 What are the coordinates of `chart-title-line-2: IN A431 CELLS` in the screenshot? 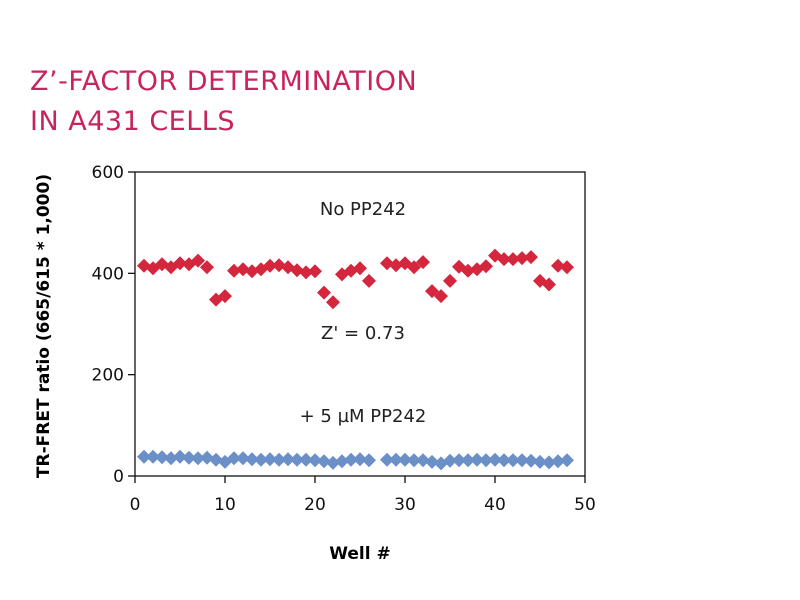 It's located at (132, 121).